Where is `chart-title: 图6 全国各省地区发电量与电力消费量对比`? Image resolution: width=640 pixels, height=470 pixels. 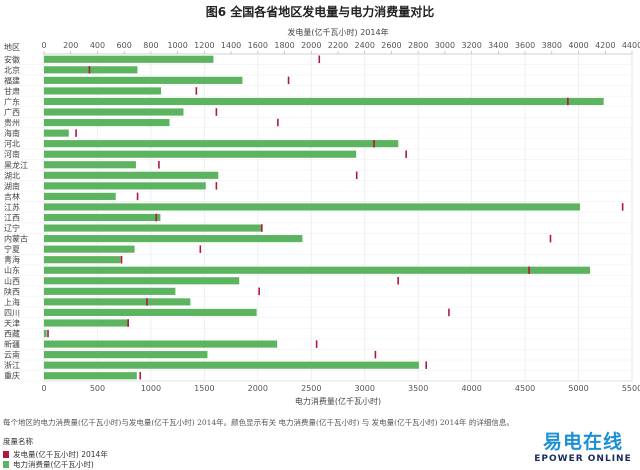 chart-title: 图6 全国各省地区发电量与电力消费量对比 is located at coordinates (320, 12).